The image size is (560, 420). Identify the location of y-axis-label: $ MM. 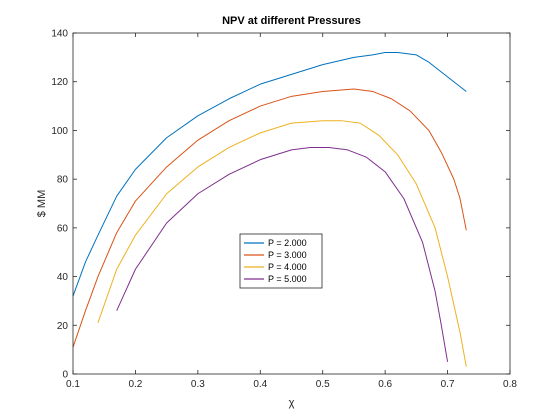
(42, 204).